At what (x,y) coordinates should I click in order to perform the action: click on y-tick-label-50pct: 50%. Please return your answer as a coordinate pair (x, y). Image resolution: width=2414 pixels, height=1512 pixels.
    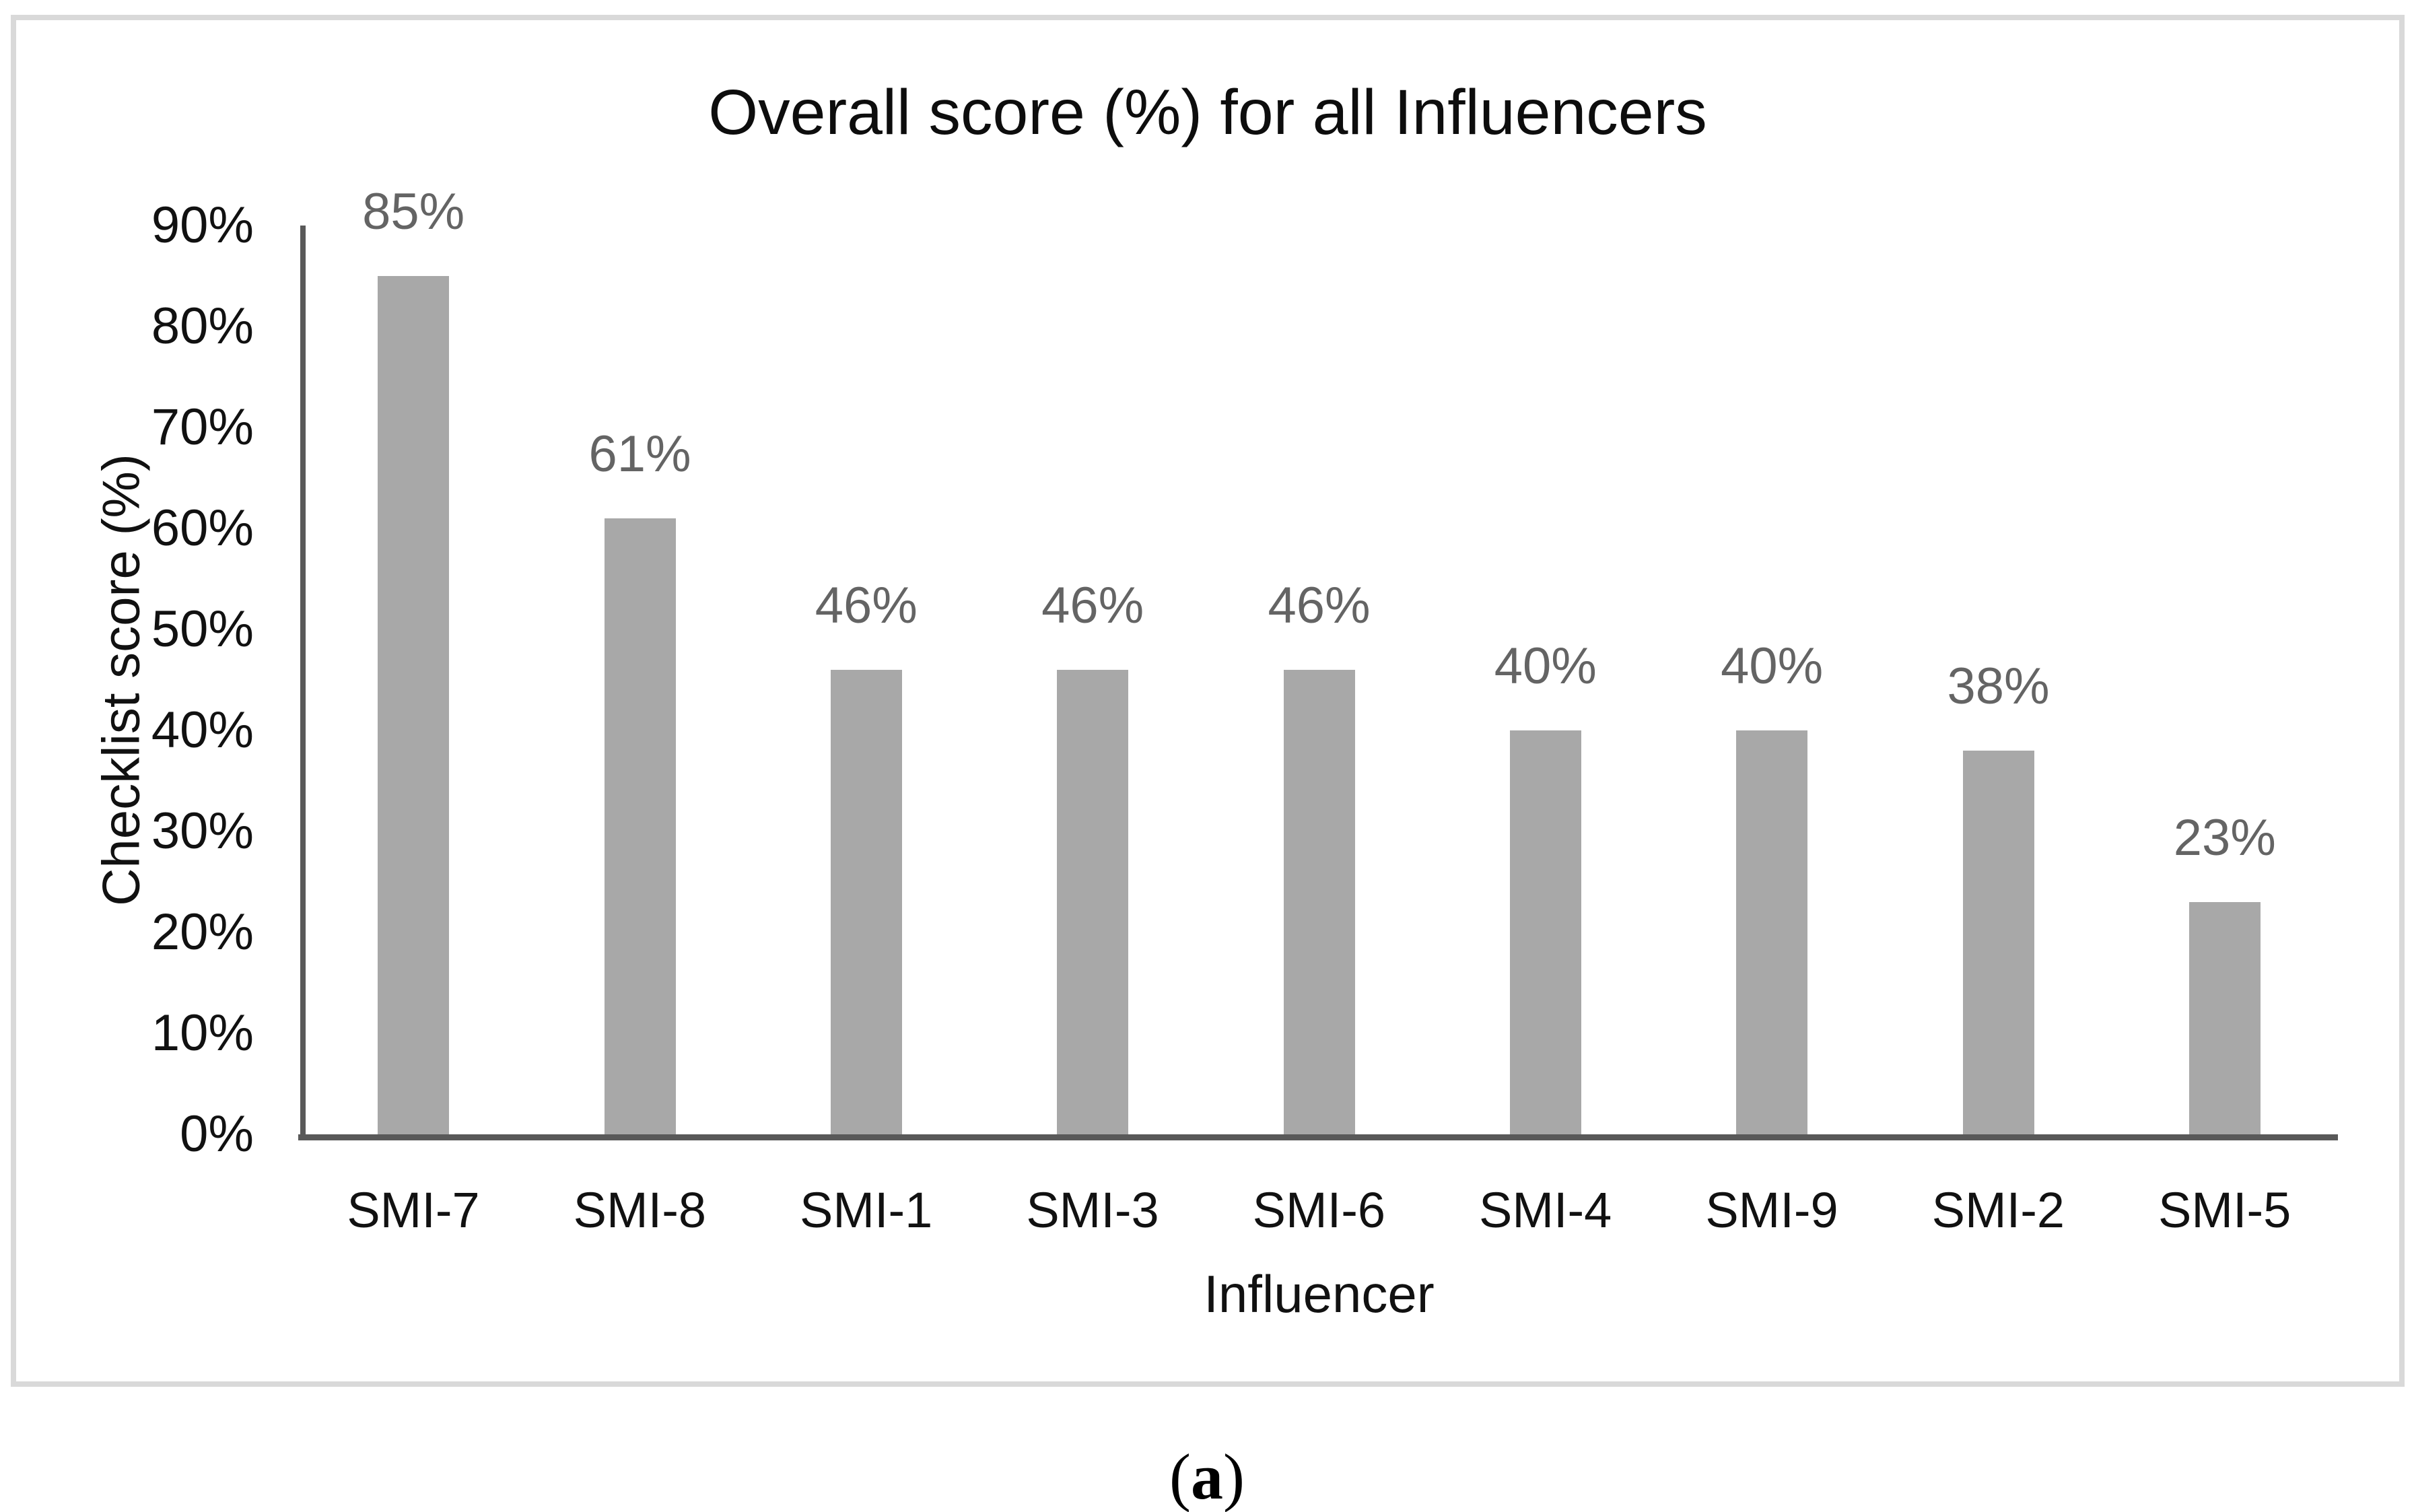
    Looking at the image, I should click on (202, 629).